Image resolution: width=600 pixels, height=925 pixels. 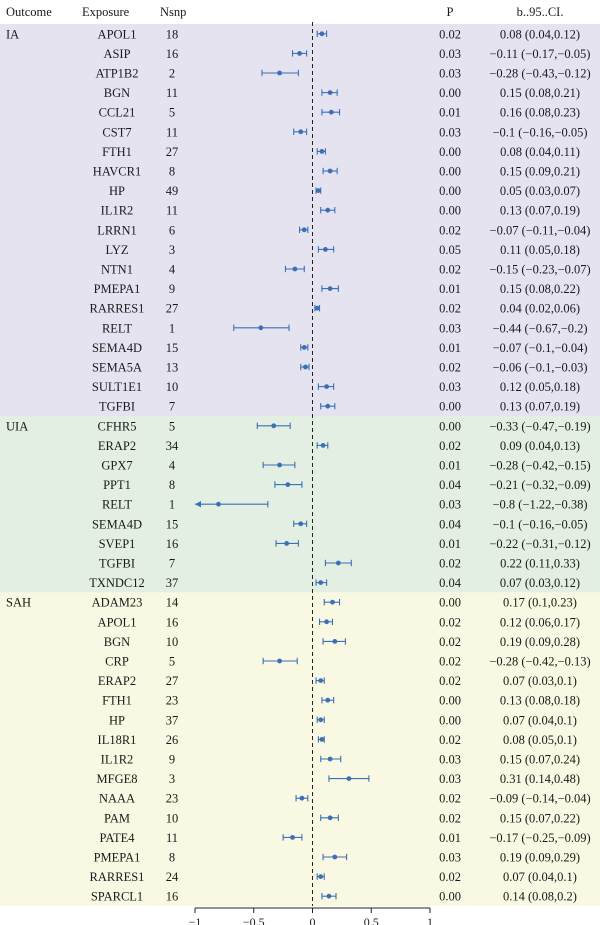 I want to click on nsnp-label: 1, so click(x=172, y=505).